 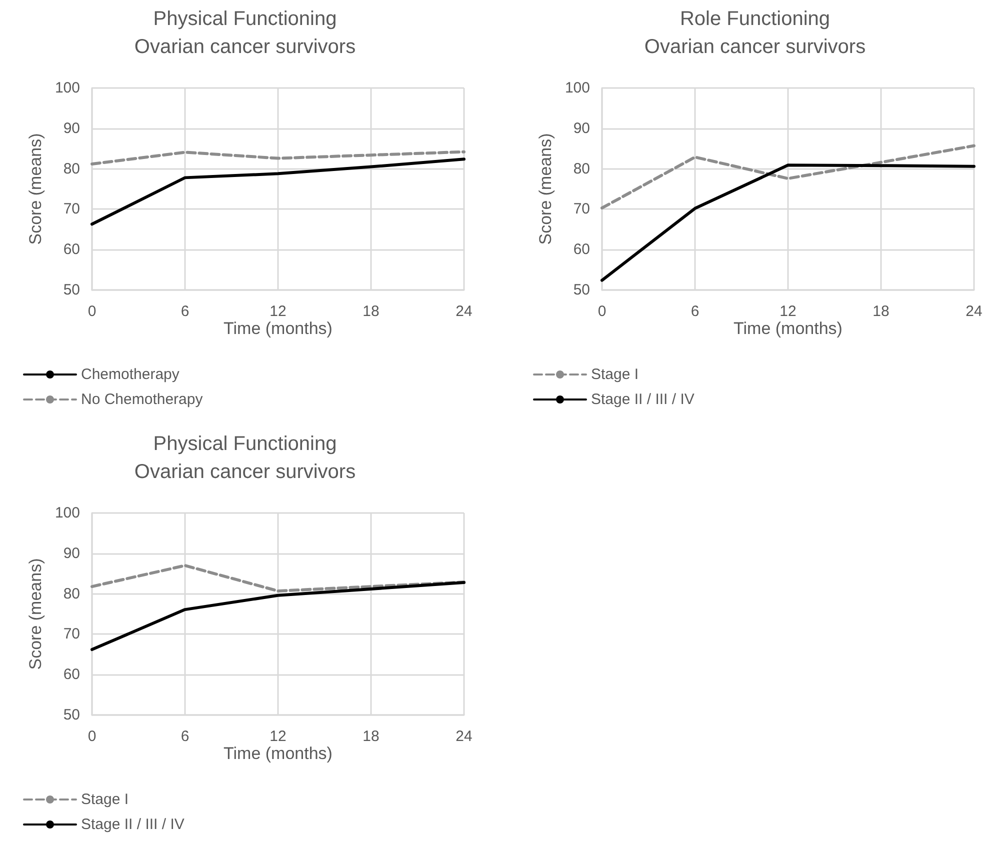 What do you see at coordinates (142, 399) in the screenshot?
I see `legend-label: No Chemotherapy` at bounding box center [142, 399].